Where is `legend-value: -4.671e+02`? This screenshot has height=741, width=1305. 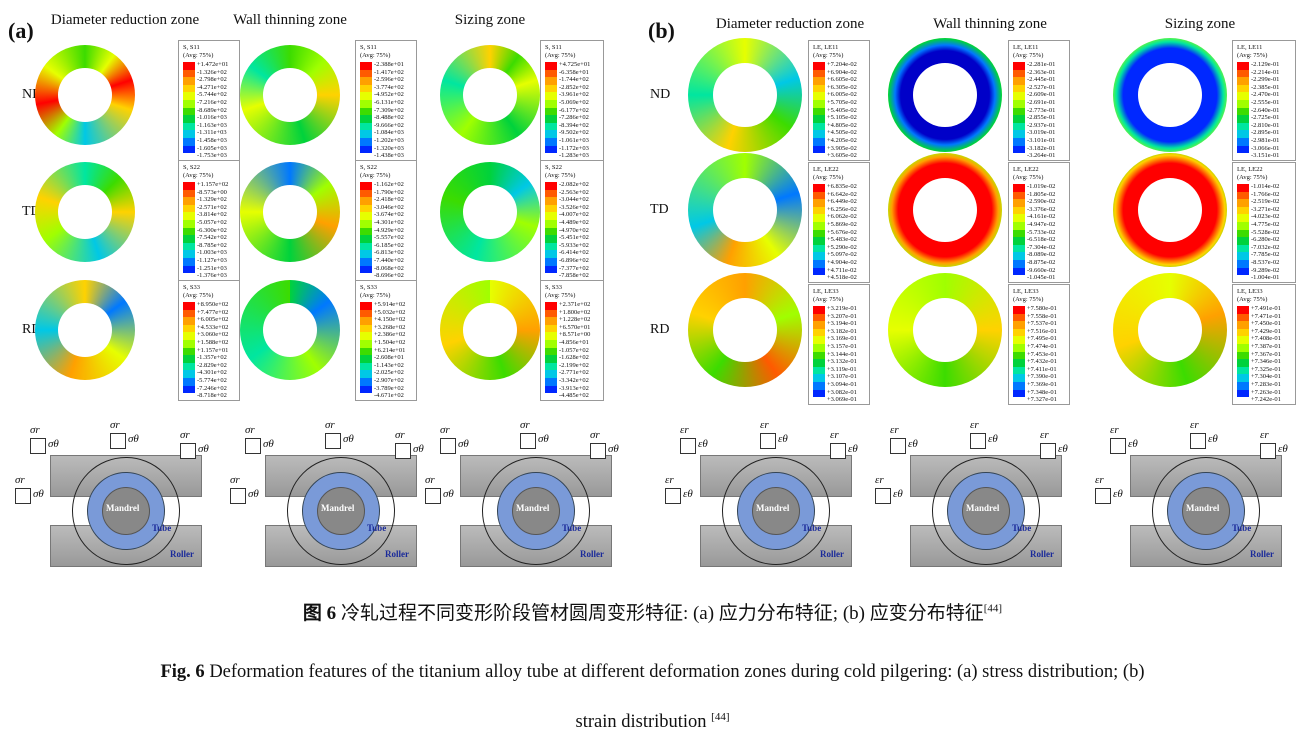 legend-value: -4.671e+02 is located at coordinates (389, 396).